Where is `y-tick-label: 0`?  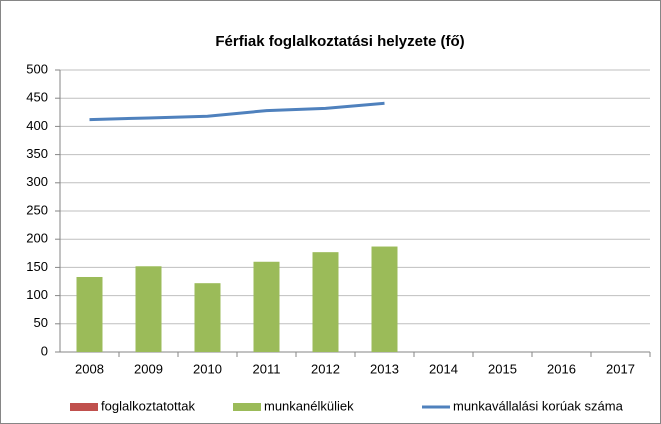
y-tick-label: 0 is located at coordinates (44, 350).